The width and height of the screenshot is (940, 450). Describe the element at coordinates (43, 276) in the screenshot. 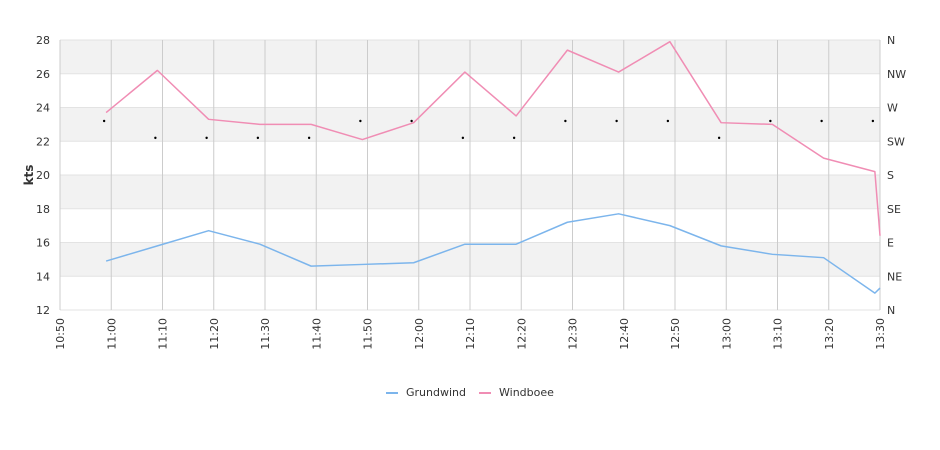

I see `y-tick-label: 14` at that location.